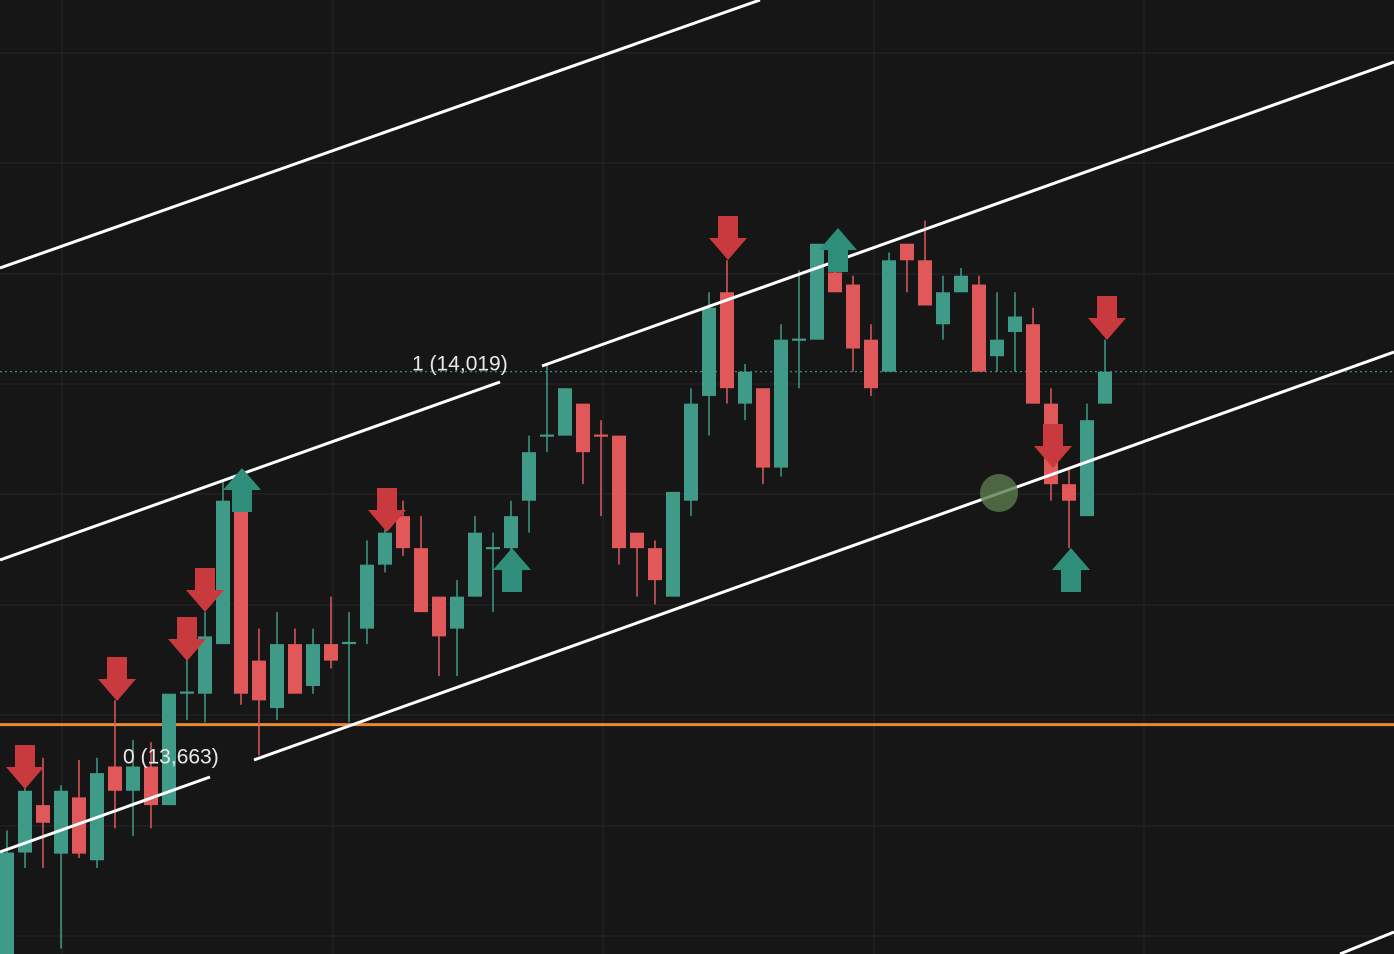 This screenshot has height=954, width=1394. Describe the element at coordinates (999, 493) in the screenshot. I see `marker-circle` at that location.